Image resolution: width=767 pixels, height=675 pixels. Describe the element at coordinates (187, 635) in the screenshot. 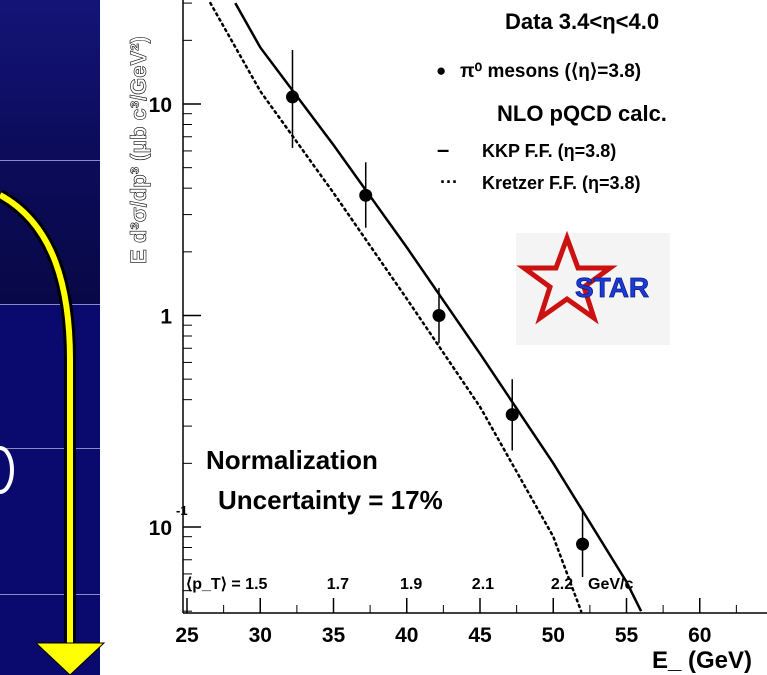

I see `x-tick-label: 25` at that location.